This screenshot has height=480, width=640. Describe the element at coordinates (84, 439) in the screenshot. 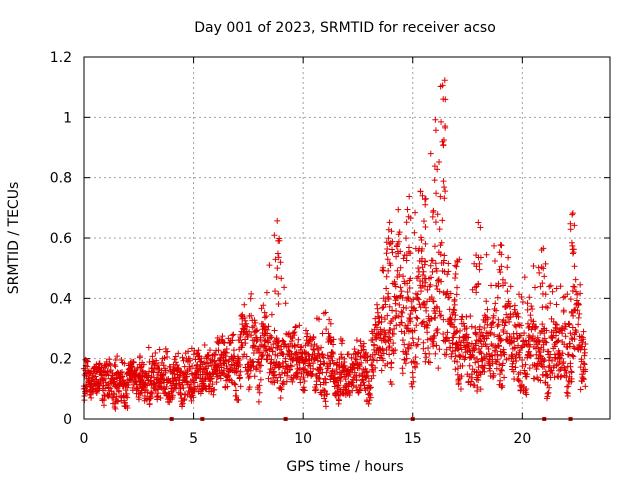

I see `x-tick-label: 0` at that location.